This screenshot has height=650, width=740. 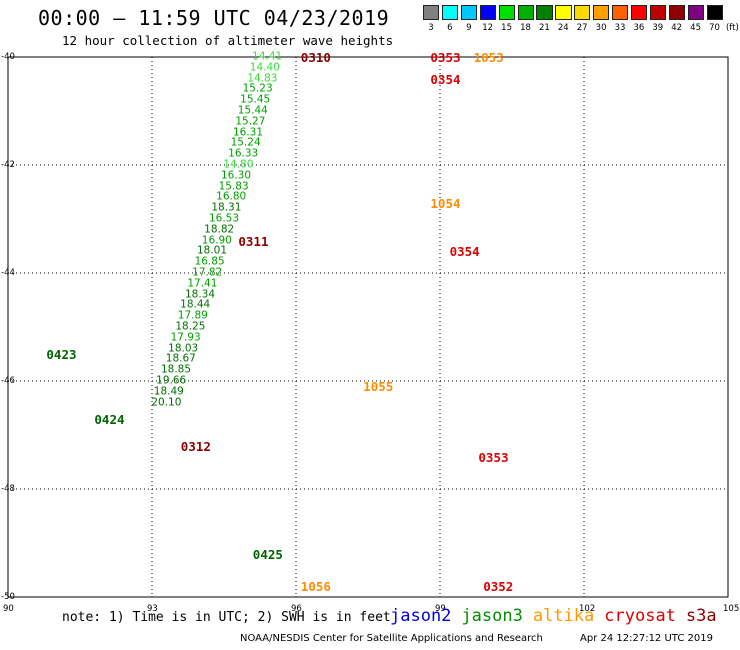 I want to click on swh-value: 20.10, so click(x=166, y=402).